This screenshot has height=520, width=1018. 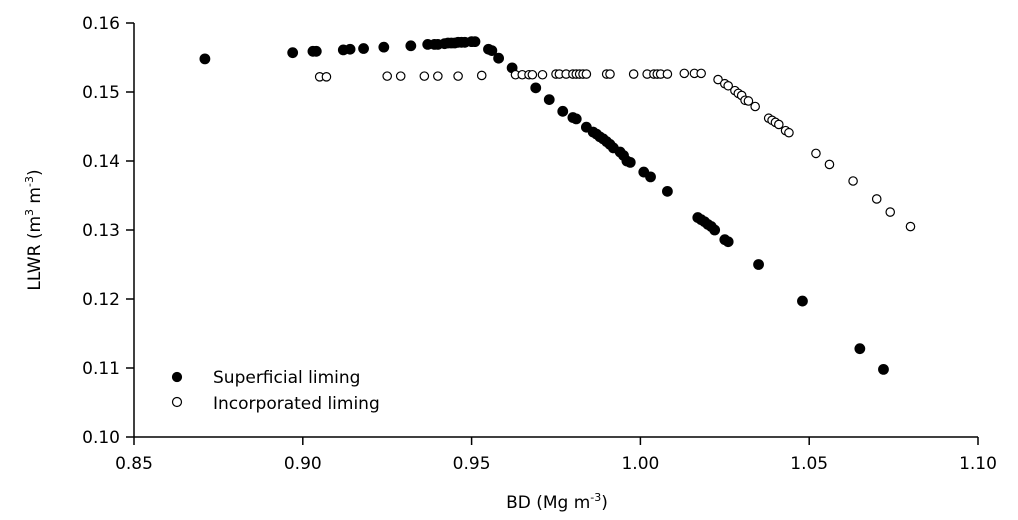 What do you see at coordinates (134, 464) in the screenshot?
I see `x-tick-label: 0.85` at bounding box center [134, 464].